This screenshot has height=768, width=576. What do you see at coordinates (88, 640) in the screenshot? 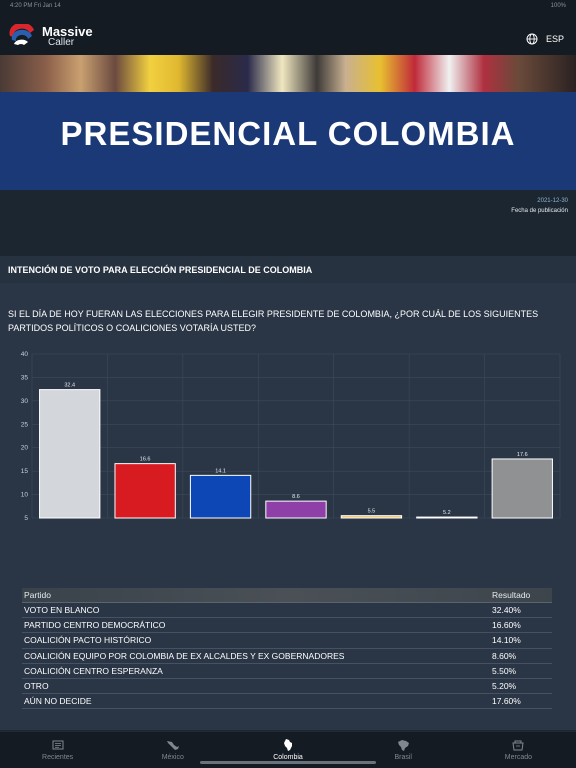
I see `row-party: COALICIÓN PACTO HISTÓRICO` at bounding box center [88, 640].